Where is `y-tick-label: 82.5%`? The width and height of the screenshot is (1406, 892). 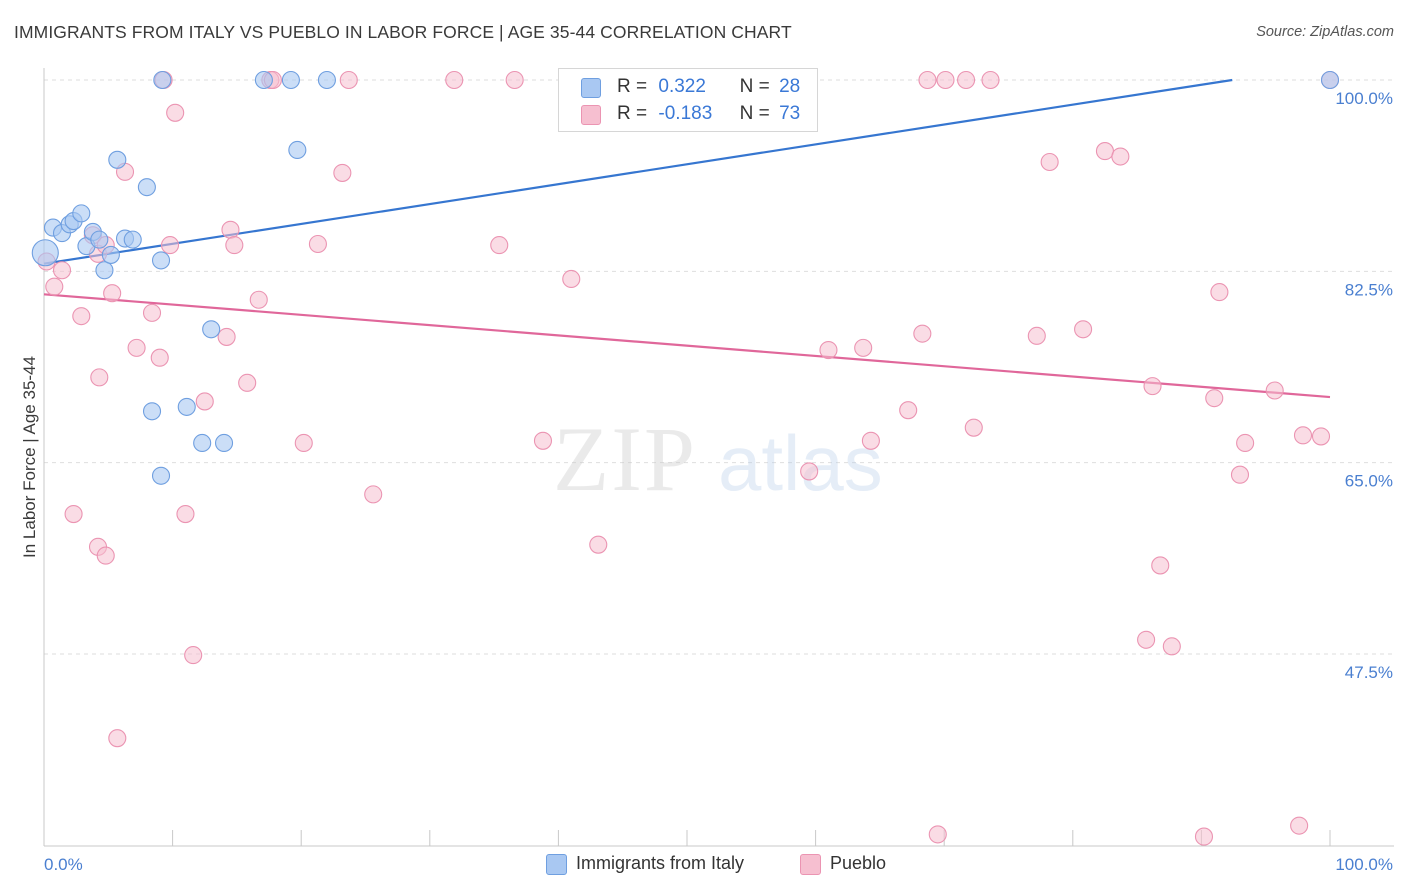 y-tick-label: 82.5% is located at coordinates (1369, 289).